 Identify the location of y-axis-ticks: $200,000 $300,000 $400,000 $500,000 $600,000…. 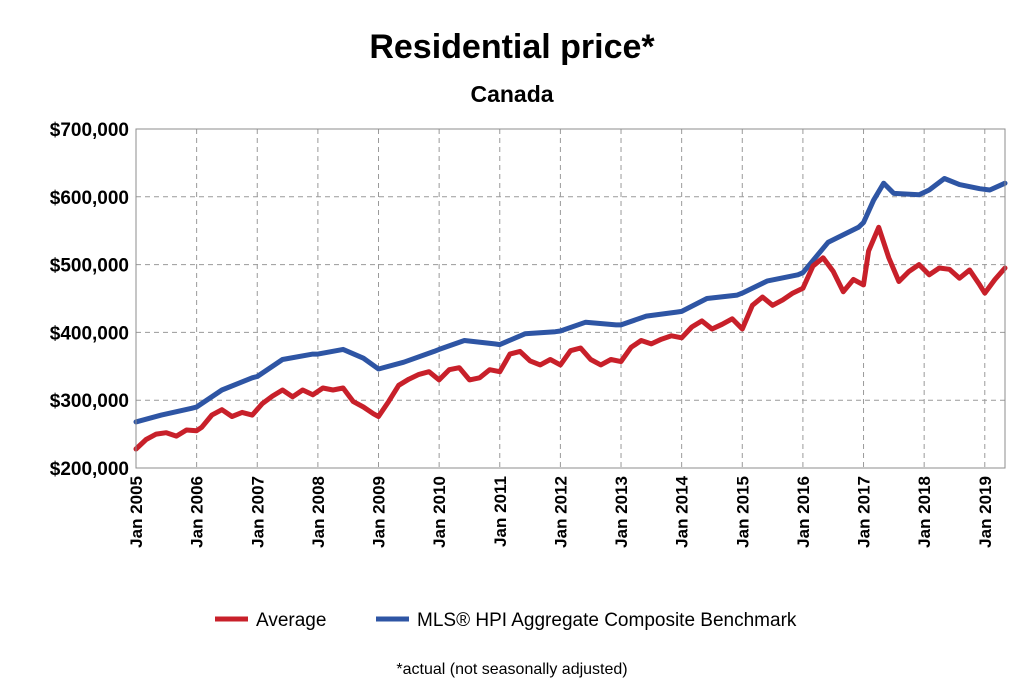
(89, 300).